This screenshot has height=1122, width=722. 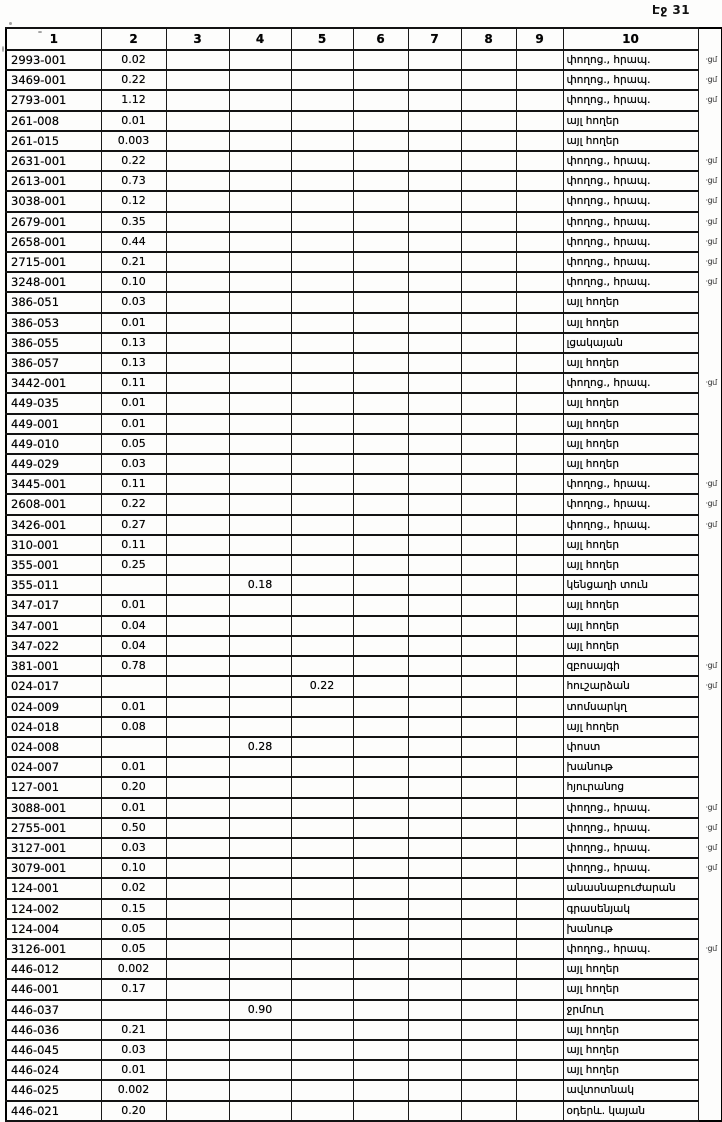 I want to click on parcel-code-cell: 386-053, so click(x=53, y=322).